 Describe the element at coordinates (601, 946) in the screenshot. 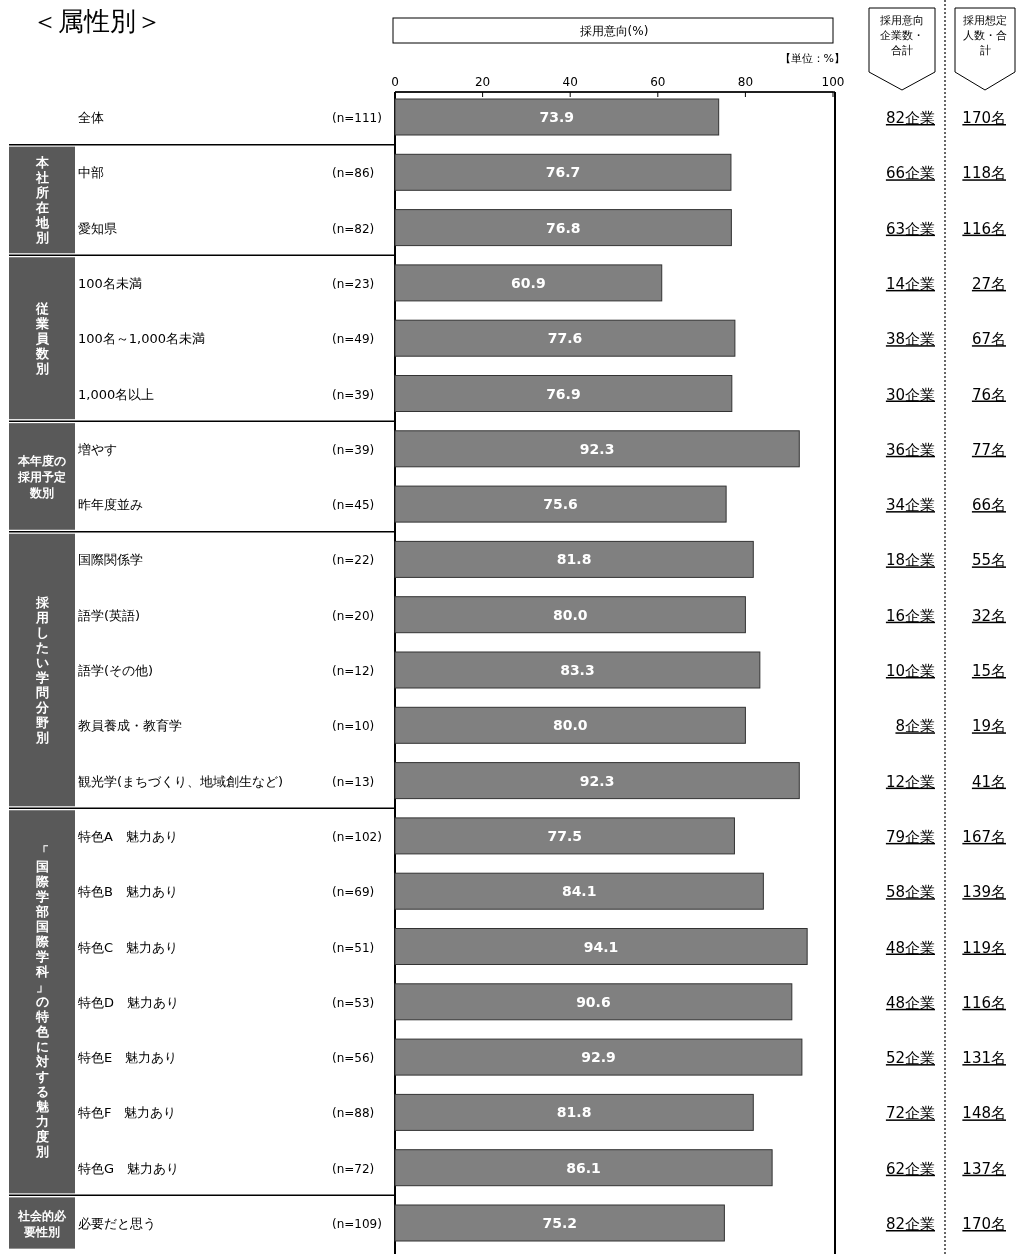

I see `data-label: 94.1` at that location.